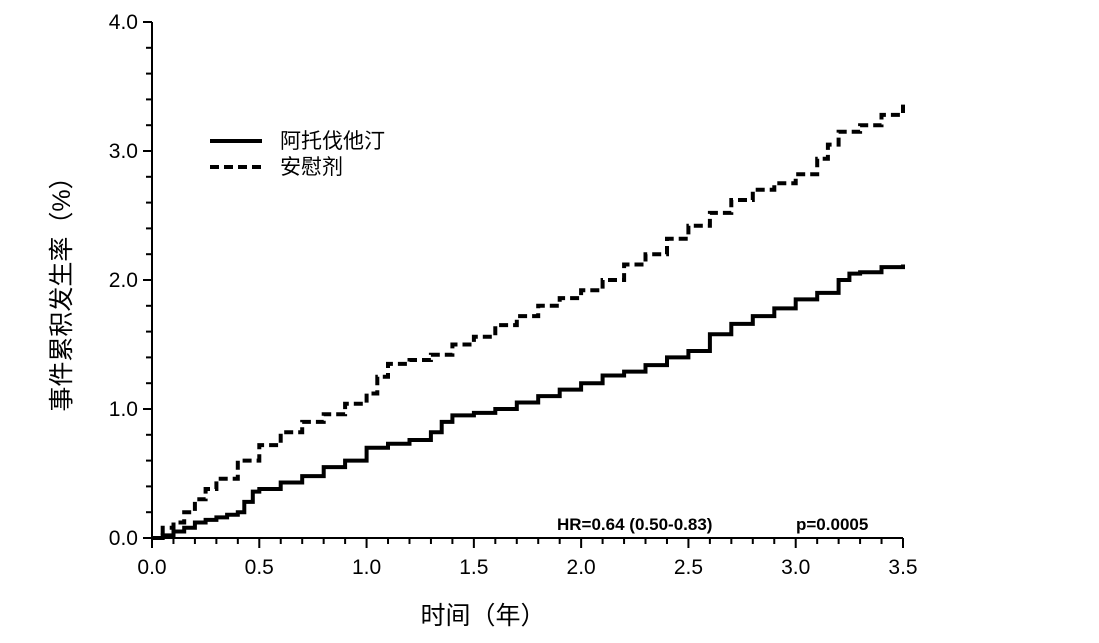 The height and width of the screenshot is (643, 1099). What do you see at coordinates (259, 567) in the screenshot?
I see `x-tick-label: 0.5` at bounding box center [259, 567].